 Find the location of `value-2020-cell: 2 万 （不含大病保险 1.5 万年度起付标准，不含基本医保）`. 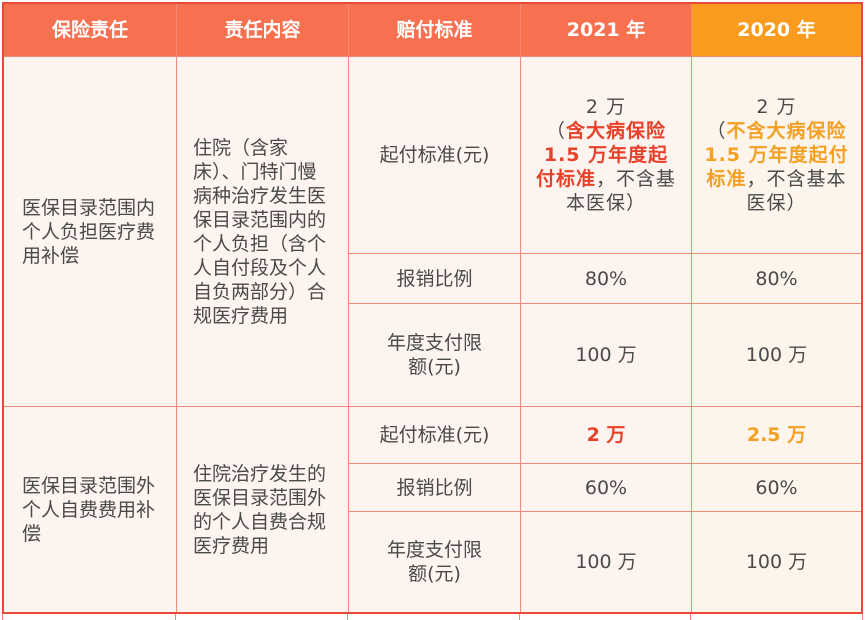

value-2020-cell: 2 万 （不含大病保险 1.5 万年度起付标准，不含基本医保） is located at coordinates (776, 155).